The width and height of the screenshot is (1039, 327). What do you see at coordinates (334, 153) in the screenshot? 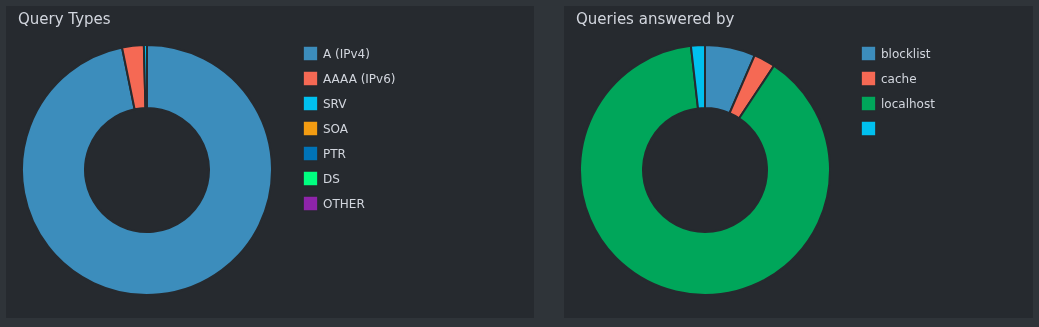
I see `legend-label: PTR` at bounding box center [334, 153].